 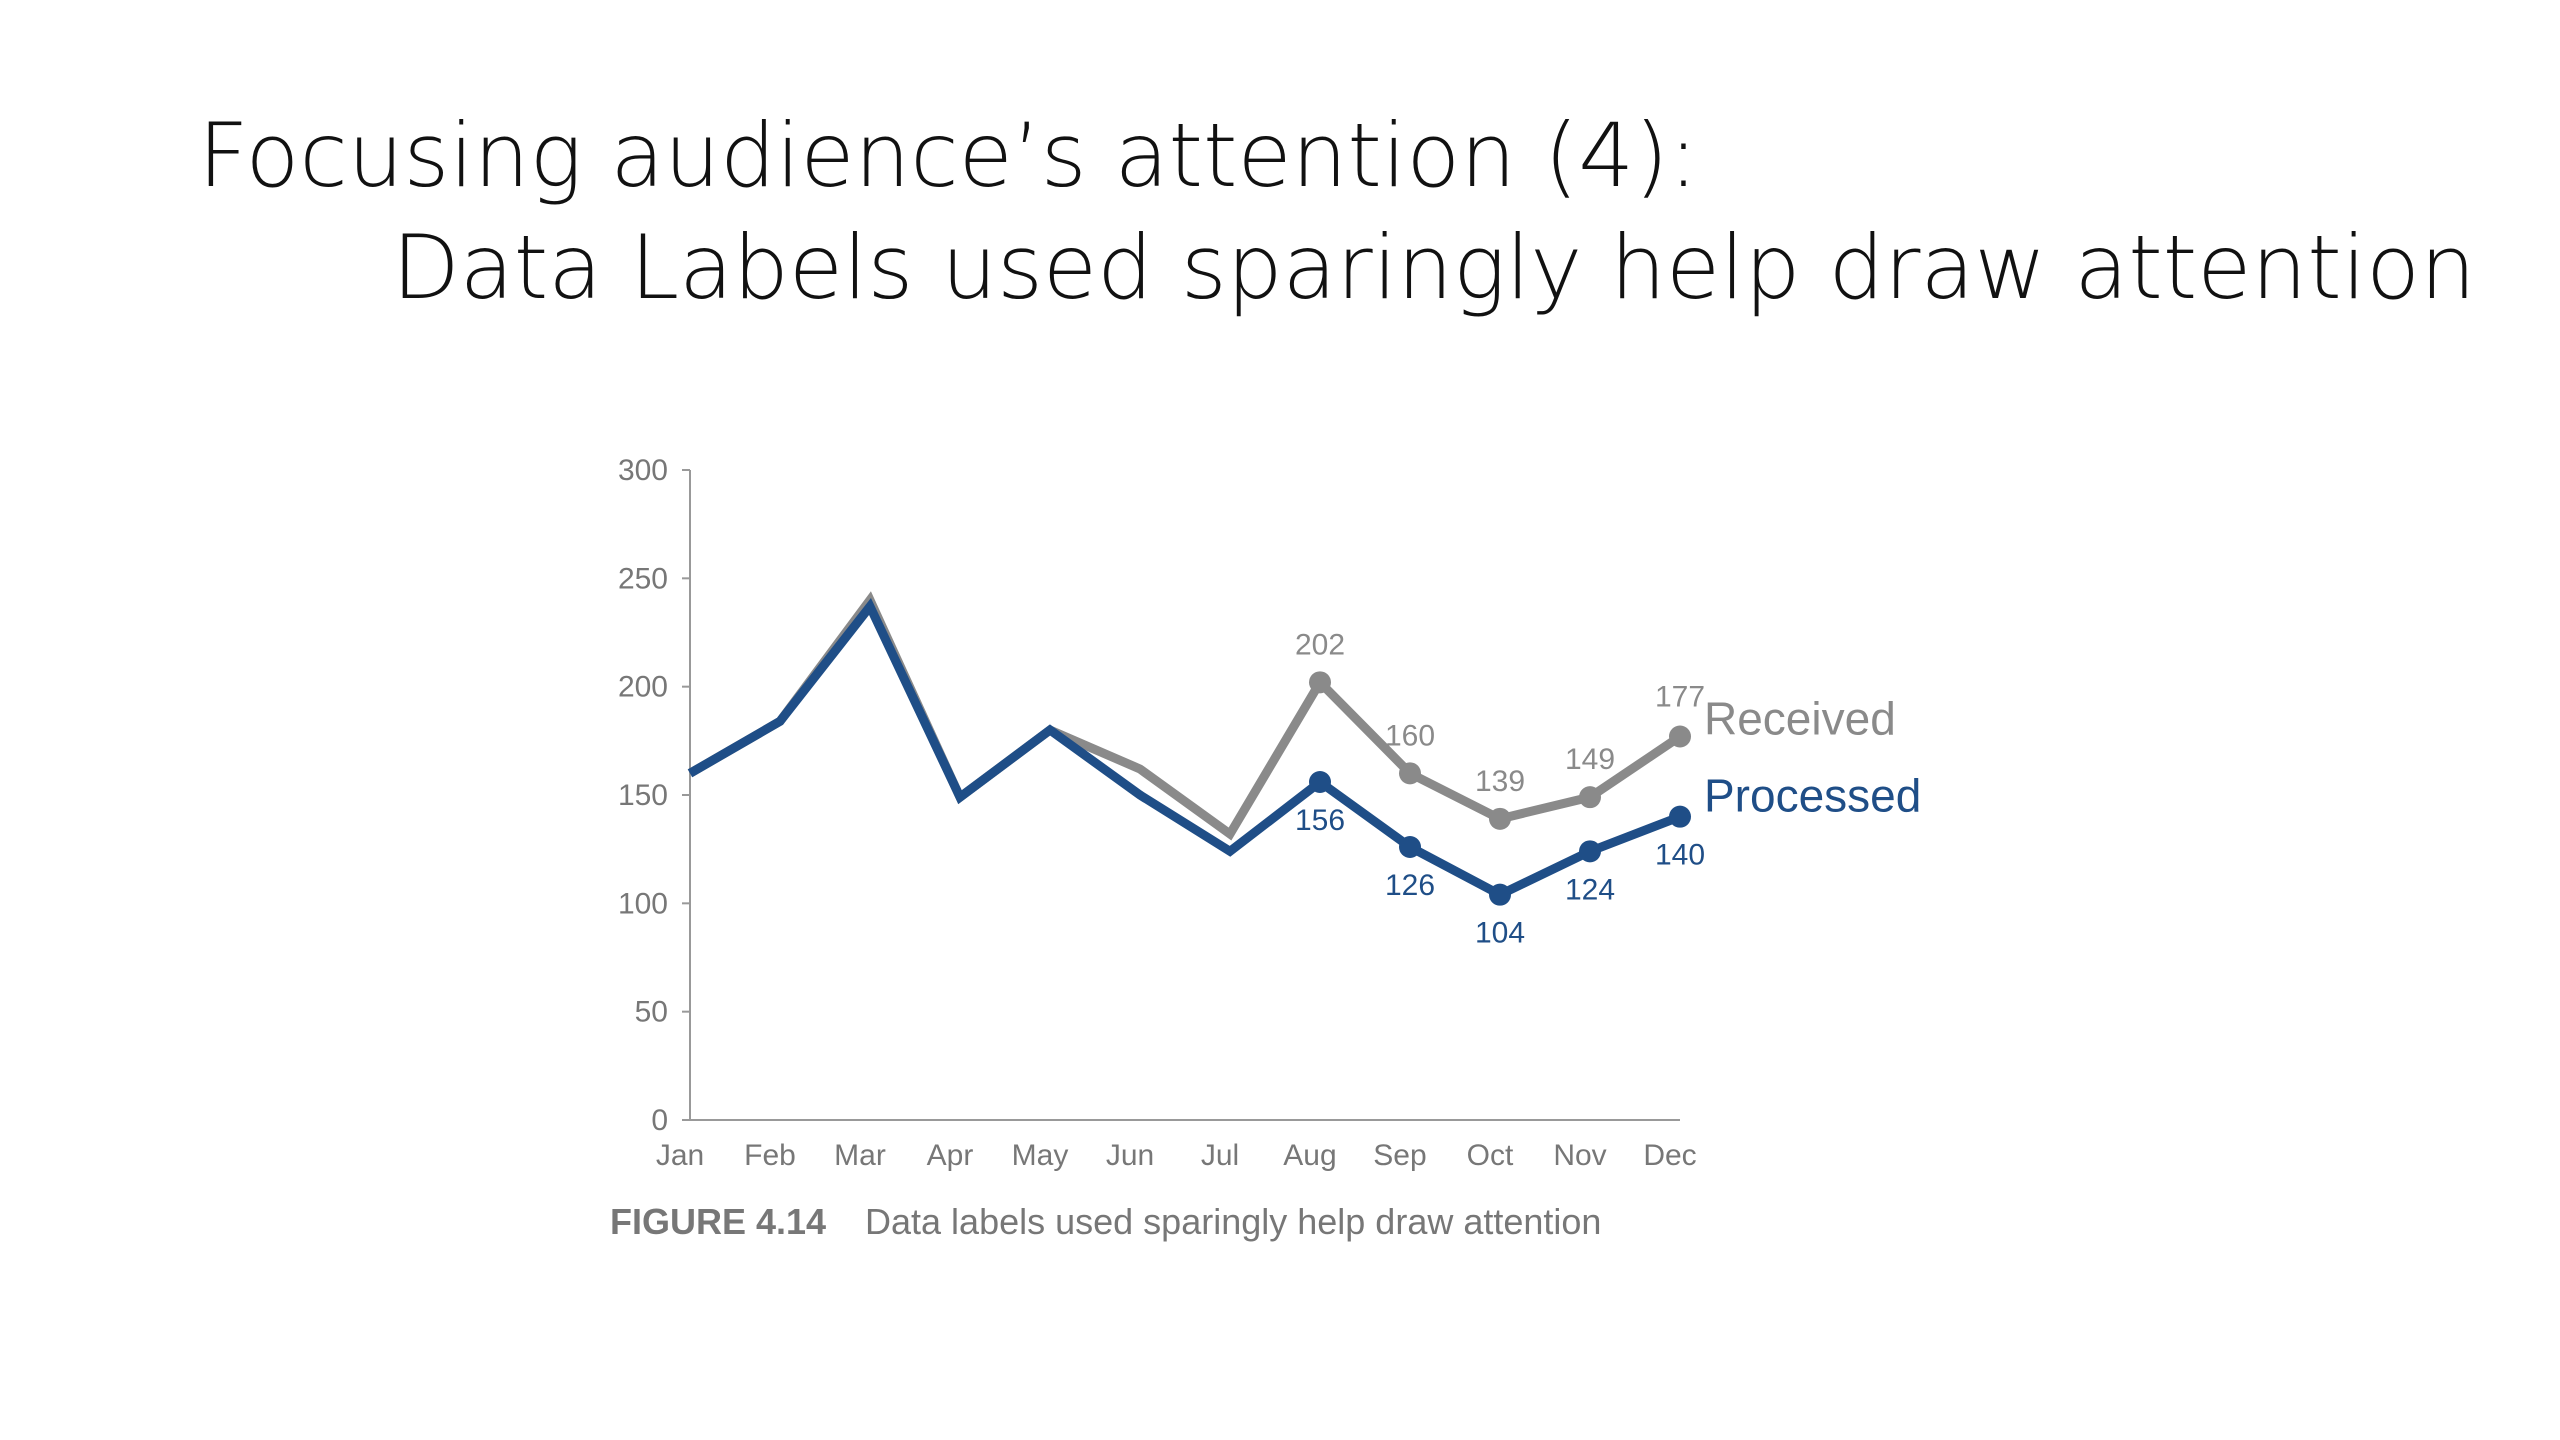 What do you see at coordinates (643, 687) in the screenshot?
I see `y-tick-label: 200` at bounding box center [643, 687].